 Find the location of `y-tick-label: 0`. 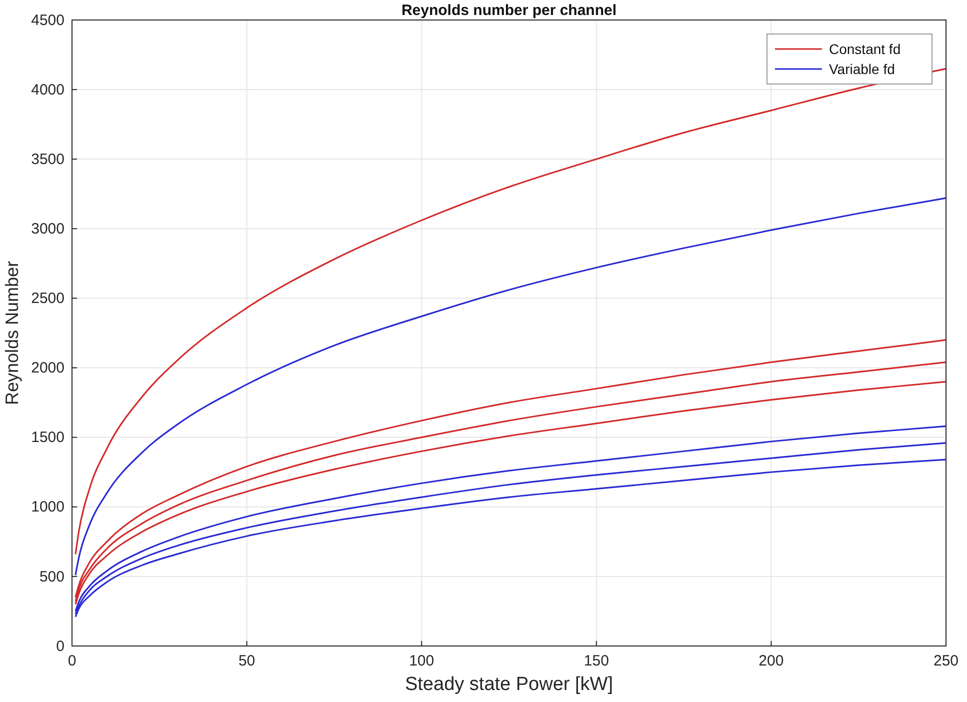

y-tick-label: 0 is located at coordinates (60, 646).